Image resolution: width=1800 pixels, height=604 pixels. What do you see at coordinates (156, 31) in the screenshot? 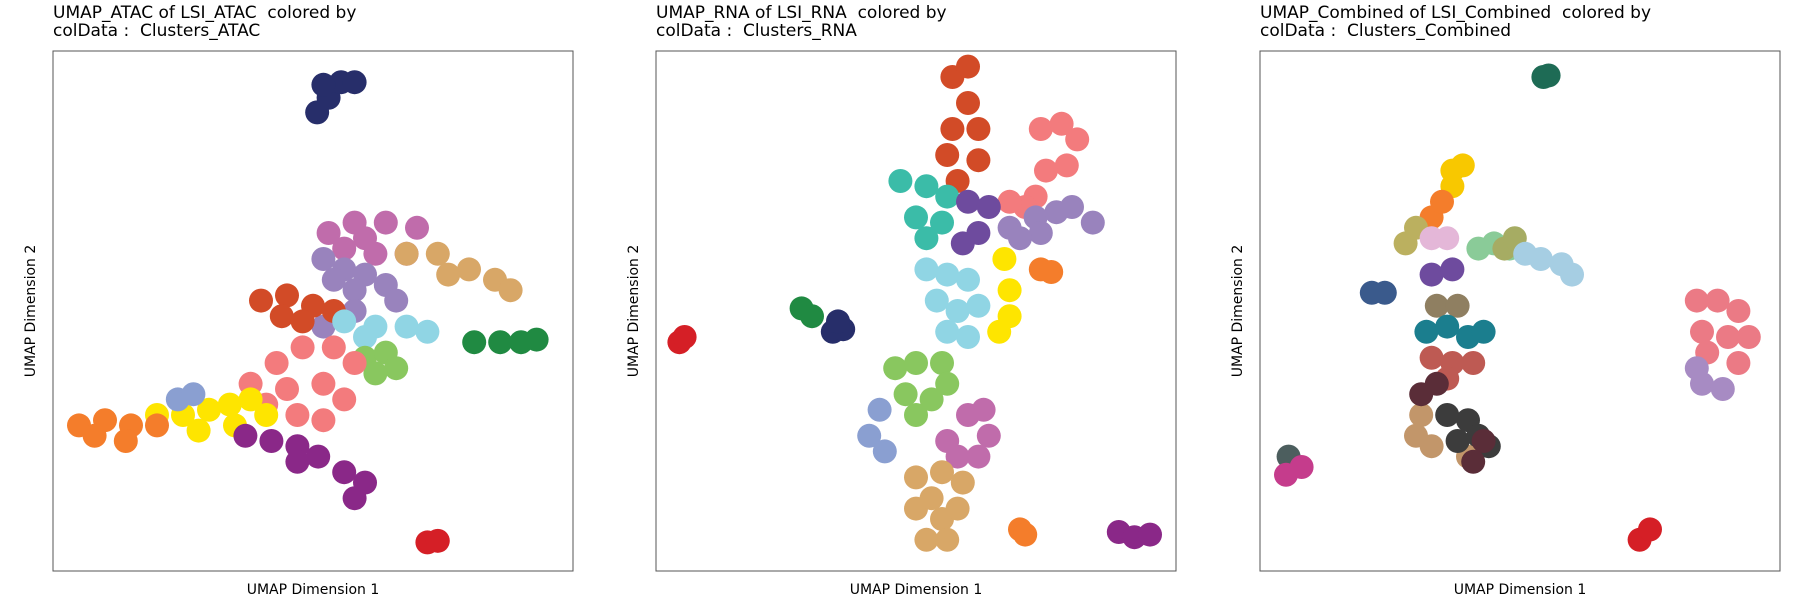
I see `chart-title: colData : Clusters_ATAC` at bounding box center [156, 31].